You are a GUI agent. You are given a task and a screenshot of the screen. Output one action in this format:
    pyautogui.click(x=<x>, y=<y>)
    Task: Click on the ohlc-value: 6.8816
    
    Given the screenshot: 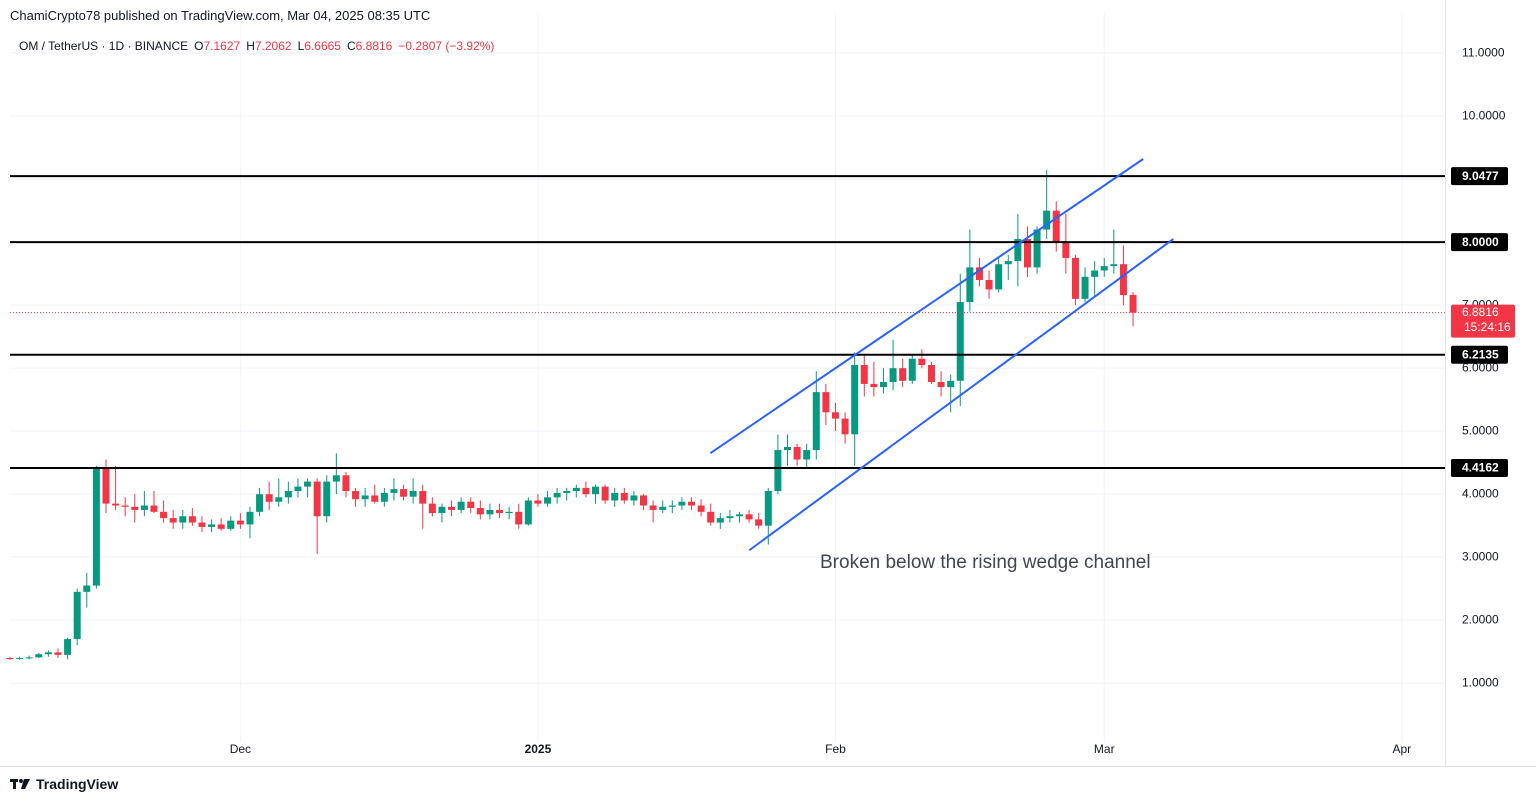 What is the action you would take?
    pyautogui.click(x=374, y=46)
    